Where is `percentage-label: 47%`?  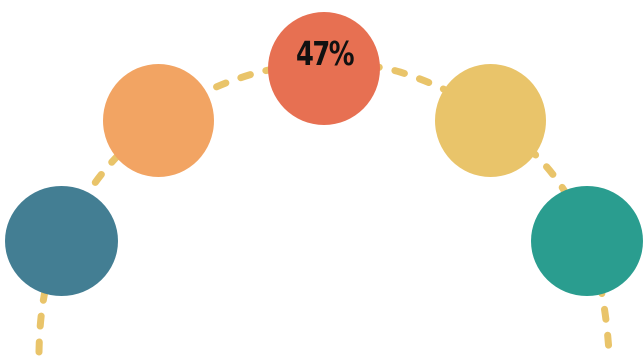
percentage-label: 47% is located at coordinates (325, 53).